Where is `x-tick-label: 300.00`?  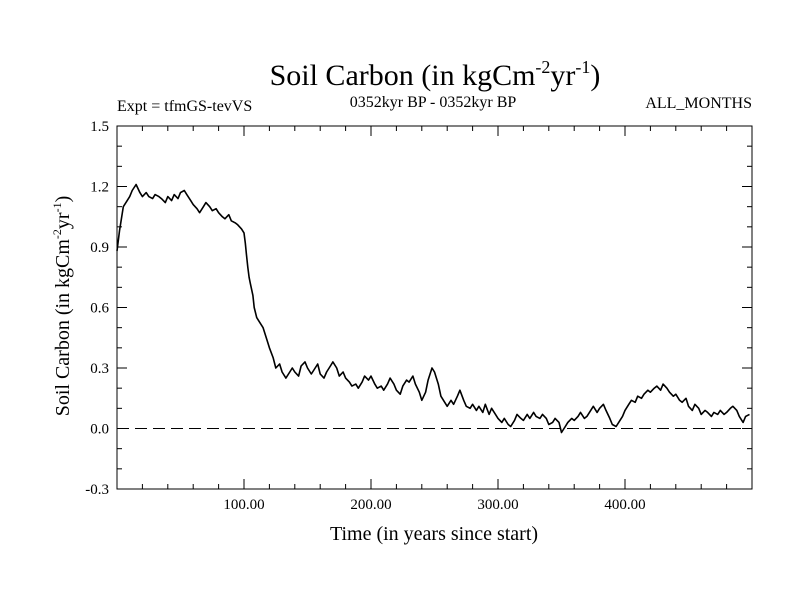
x-tick-label: 300.00 is located at coordinates (497, 505).